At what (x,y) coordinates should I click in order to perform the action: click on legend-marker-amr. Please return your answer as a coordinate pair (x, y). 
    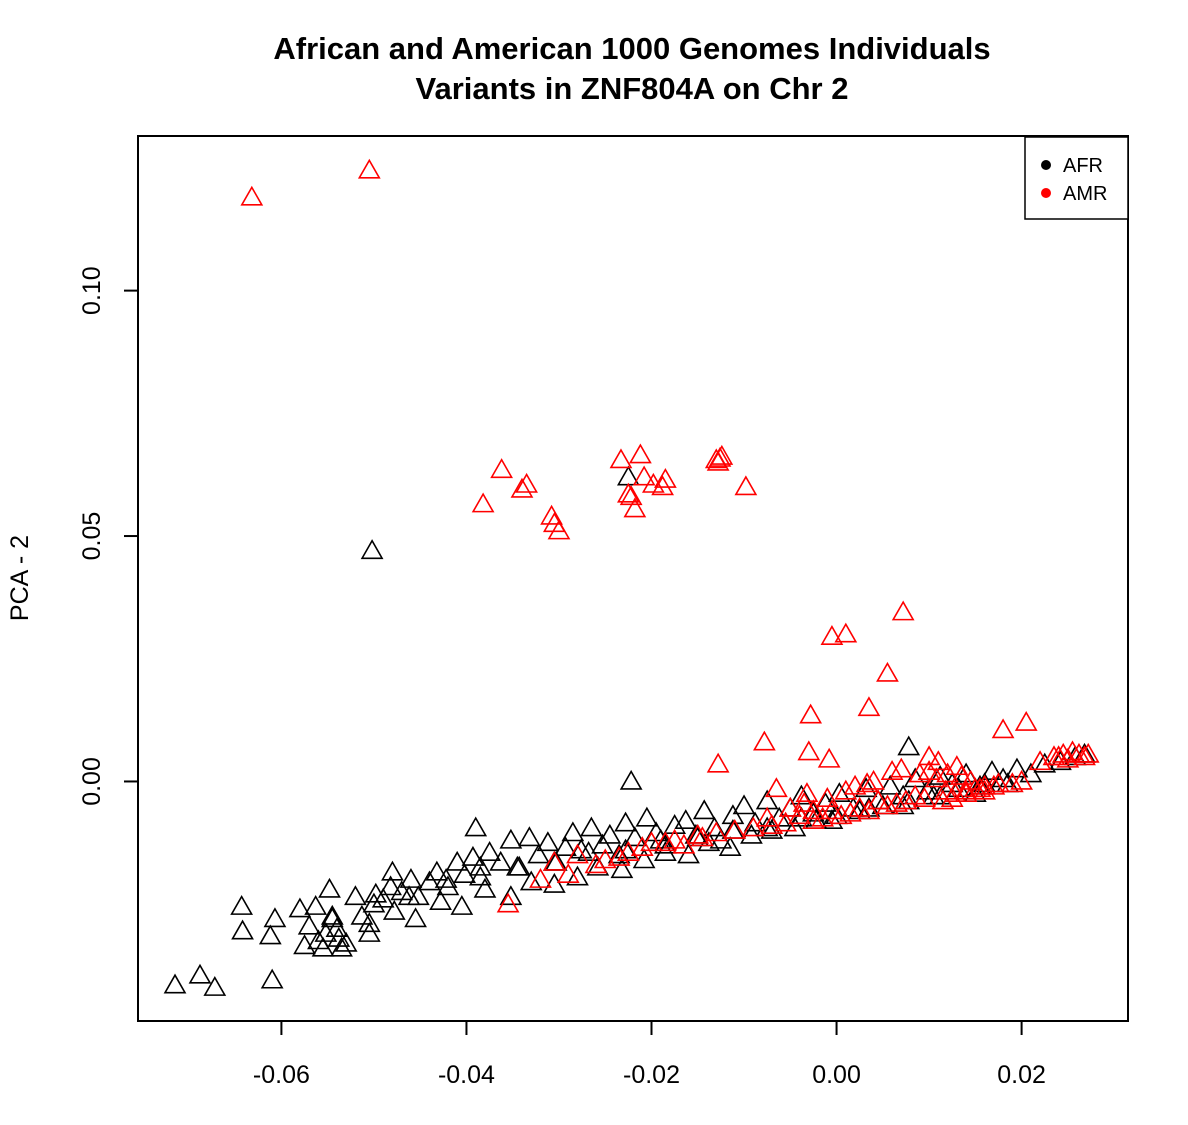
    Looking at the image, I should click on (1046, 193).